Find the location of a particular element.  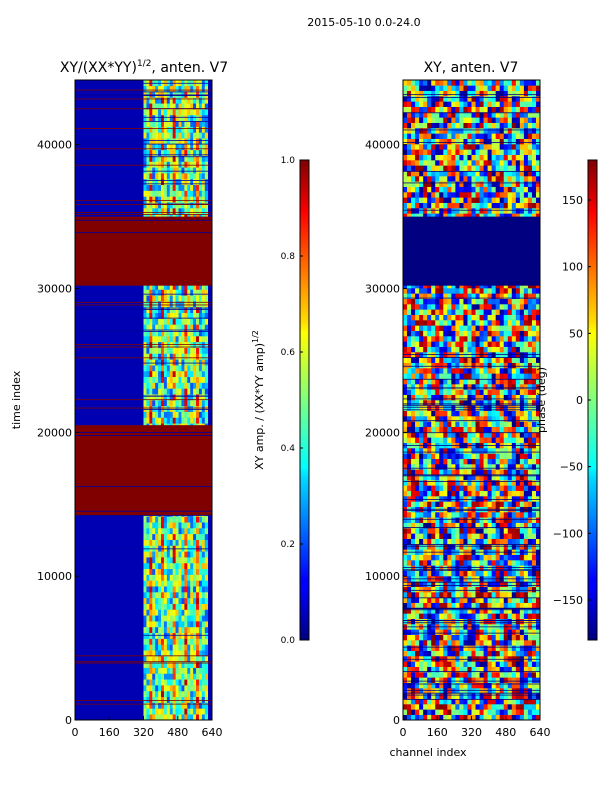

amplitude-flag-line is located at coordinates (143, 635).